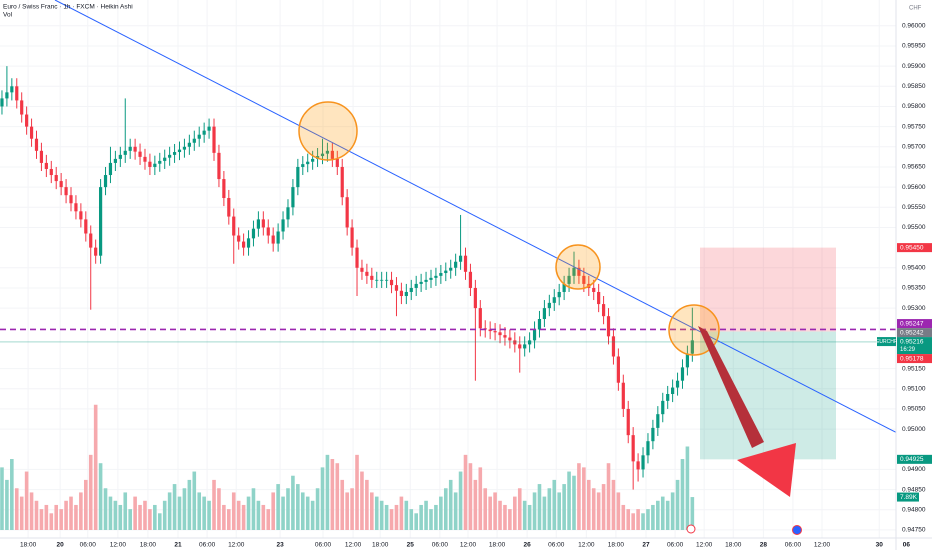 The image size is (932, 550). What do you see at coordinates (914, 187) in the screenshot?
I see `y-tick-label: 0.95600` at bounding box center [914, 187].